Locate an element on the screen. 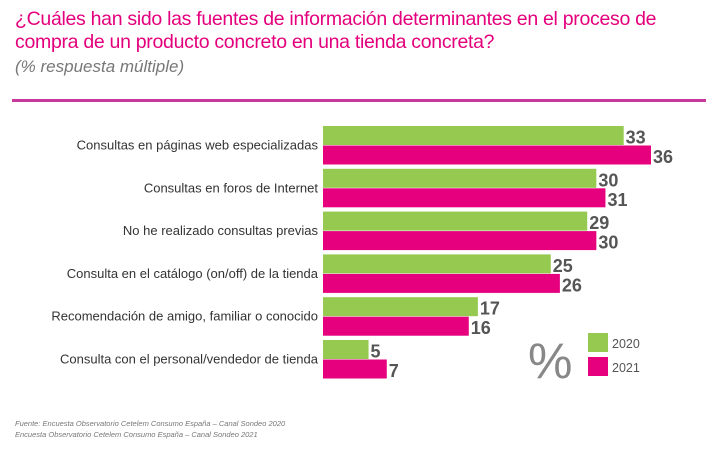 The height and width of the screenshot is (450, 722). legend-swatch-2021 is located at coordinates (598, 366).